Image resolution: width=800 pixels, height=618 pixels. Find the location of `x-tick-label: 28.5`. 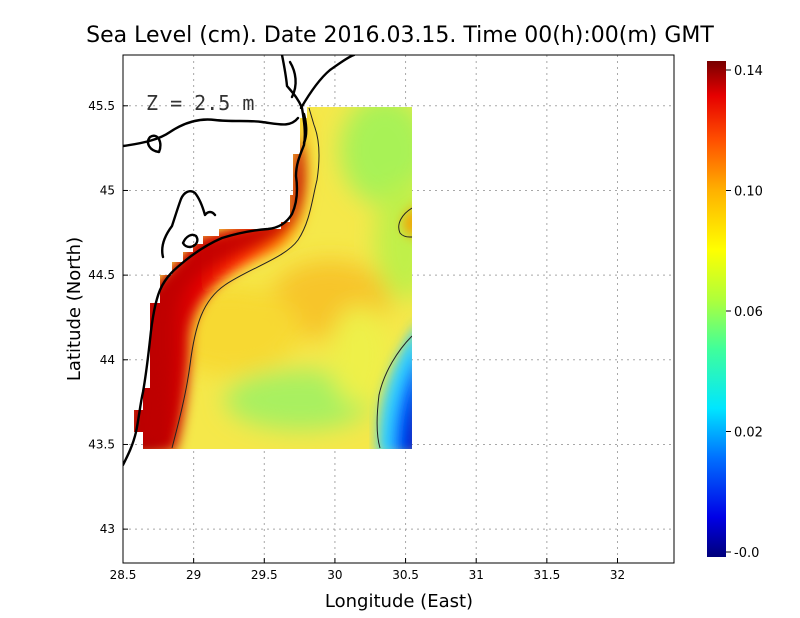

x-tick-label: 28.5 is located at coordinates (123, 575).